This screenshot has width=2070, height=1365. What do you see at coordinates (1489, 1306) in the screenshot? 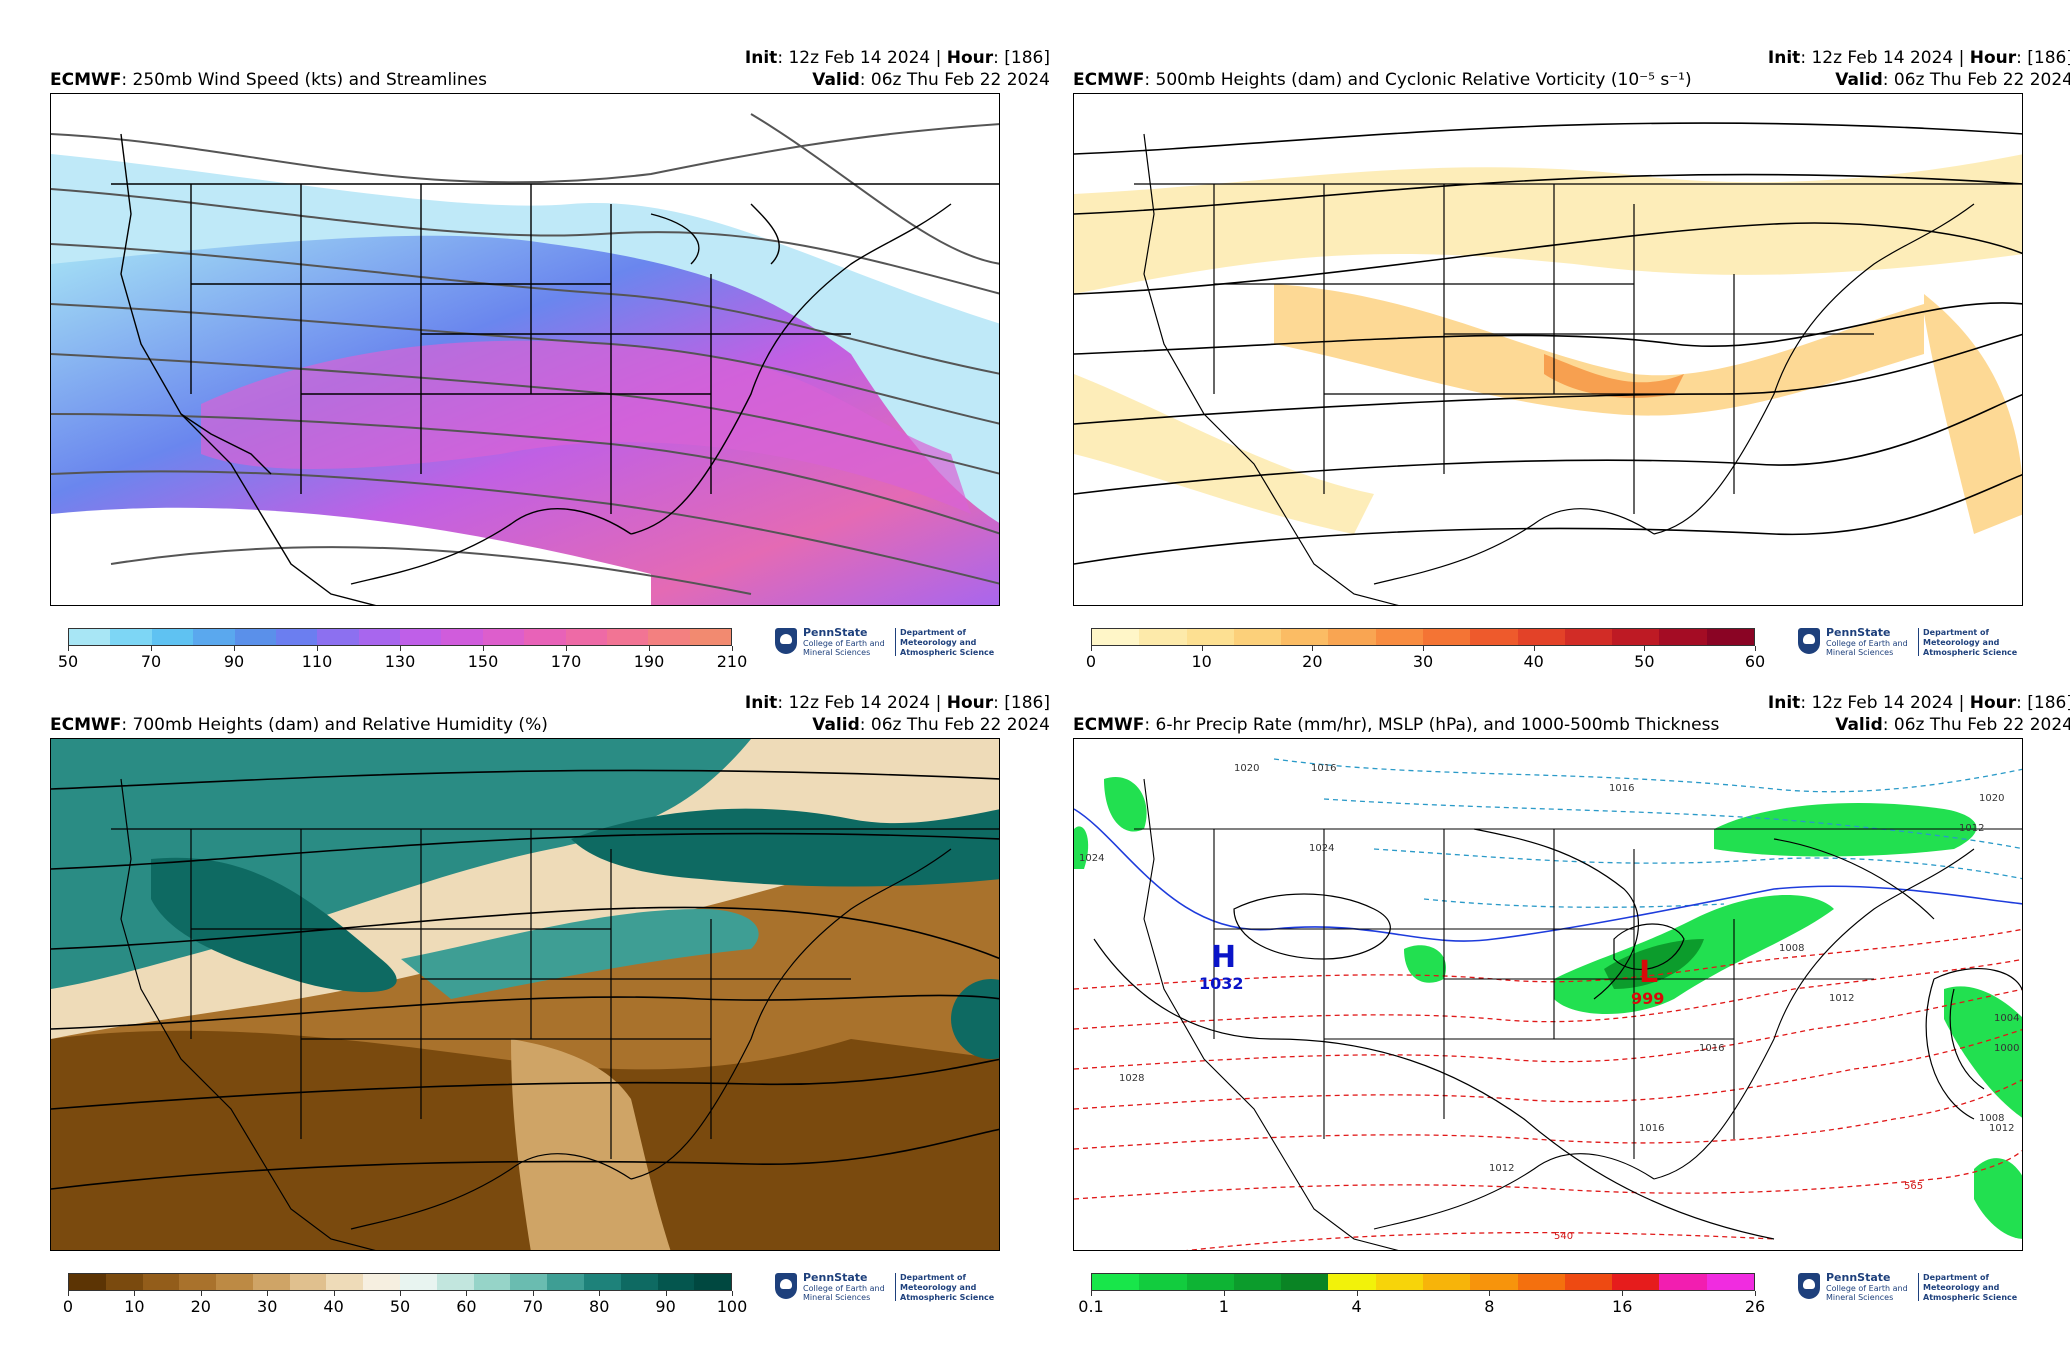
I see `colorbar-tick-label: 8` at bounding box center [1489, 1306].